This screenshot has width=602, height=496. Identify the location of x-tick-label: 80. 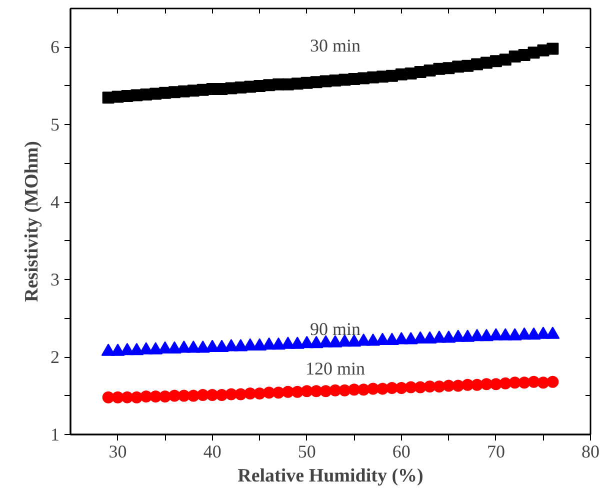
(591, 452).